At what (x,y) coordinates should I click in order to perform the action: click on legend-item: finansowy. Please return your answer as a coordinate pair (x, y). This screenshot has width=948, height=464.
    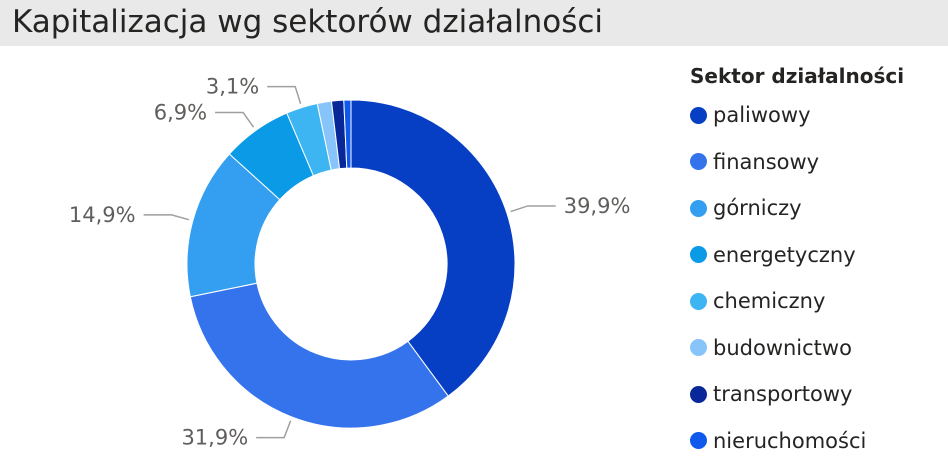
    Looking at the image, I should click on (819, 162).